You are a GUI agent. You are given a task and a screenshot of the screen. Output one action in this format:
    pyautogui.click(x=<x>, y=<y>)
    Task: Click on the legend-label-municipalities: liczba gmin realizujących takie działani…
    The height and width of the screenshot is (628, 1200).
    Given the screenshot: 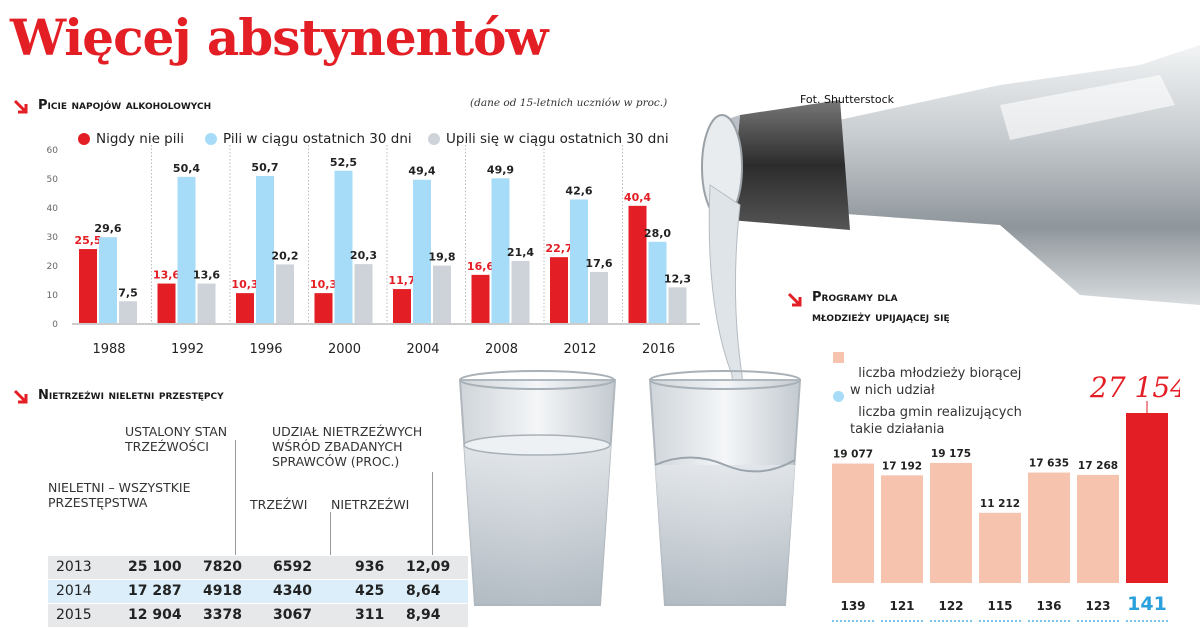 What is the action you would take?
    pyautogui.click(x=936, y=421)
    